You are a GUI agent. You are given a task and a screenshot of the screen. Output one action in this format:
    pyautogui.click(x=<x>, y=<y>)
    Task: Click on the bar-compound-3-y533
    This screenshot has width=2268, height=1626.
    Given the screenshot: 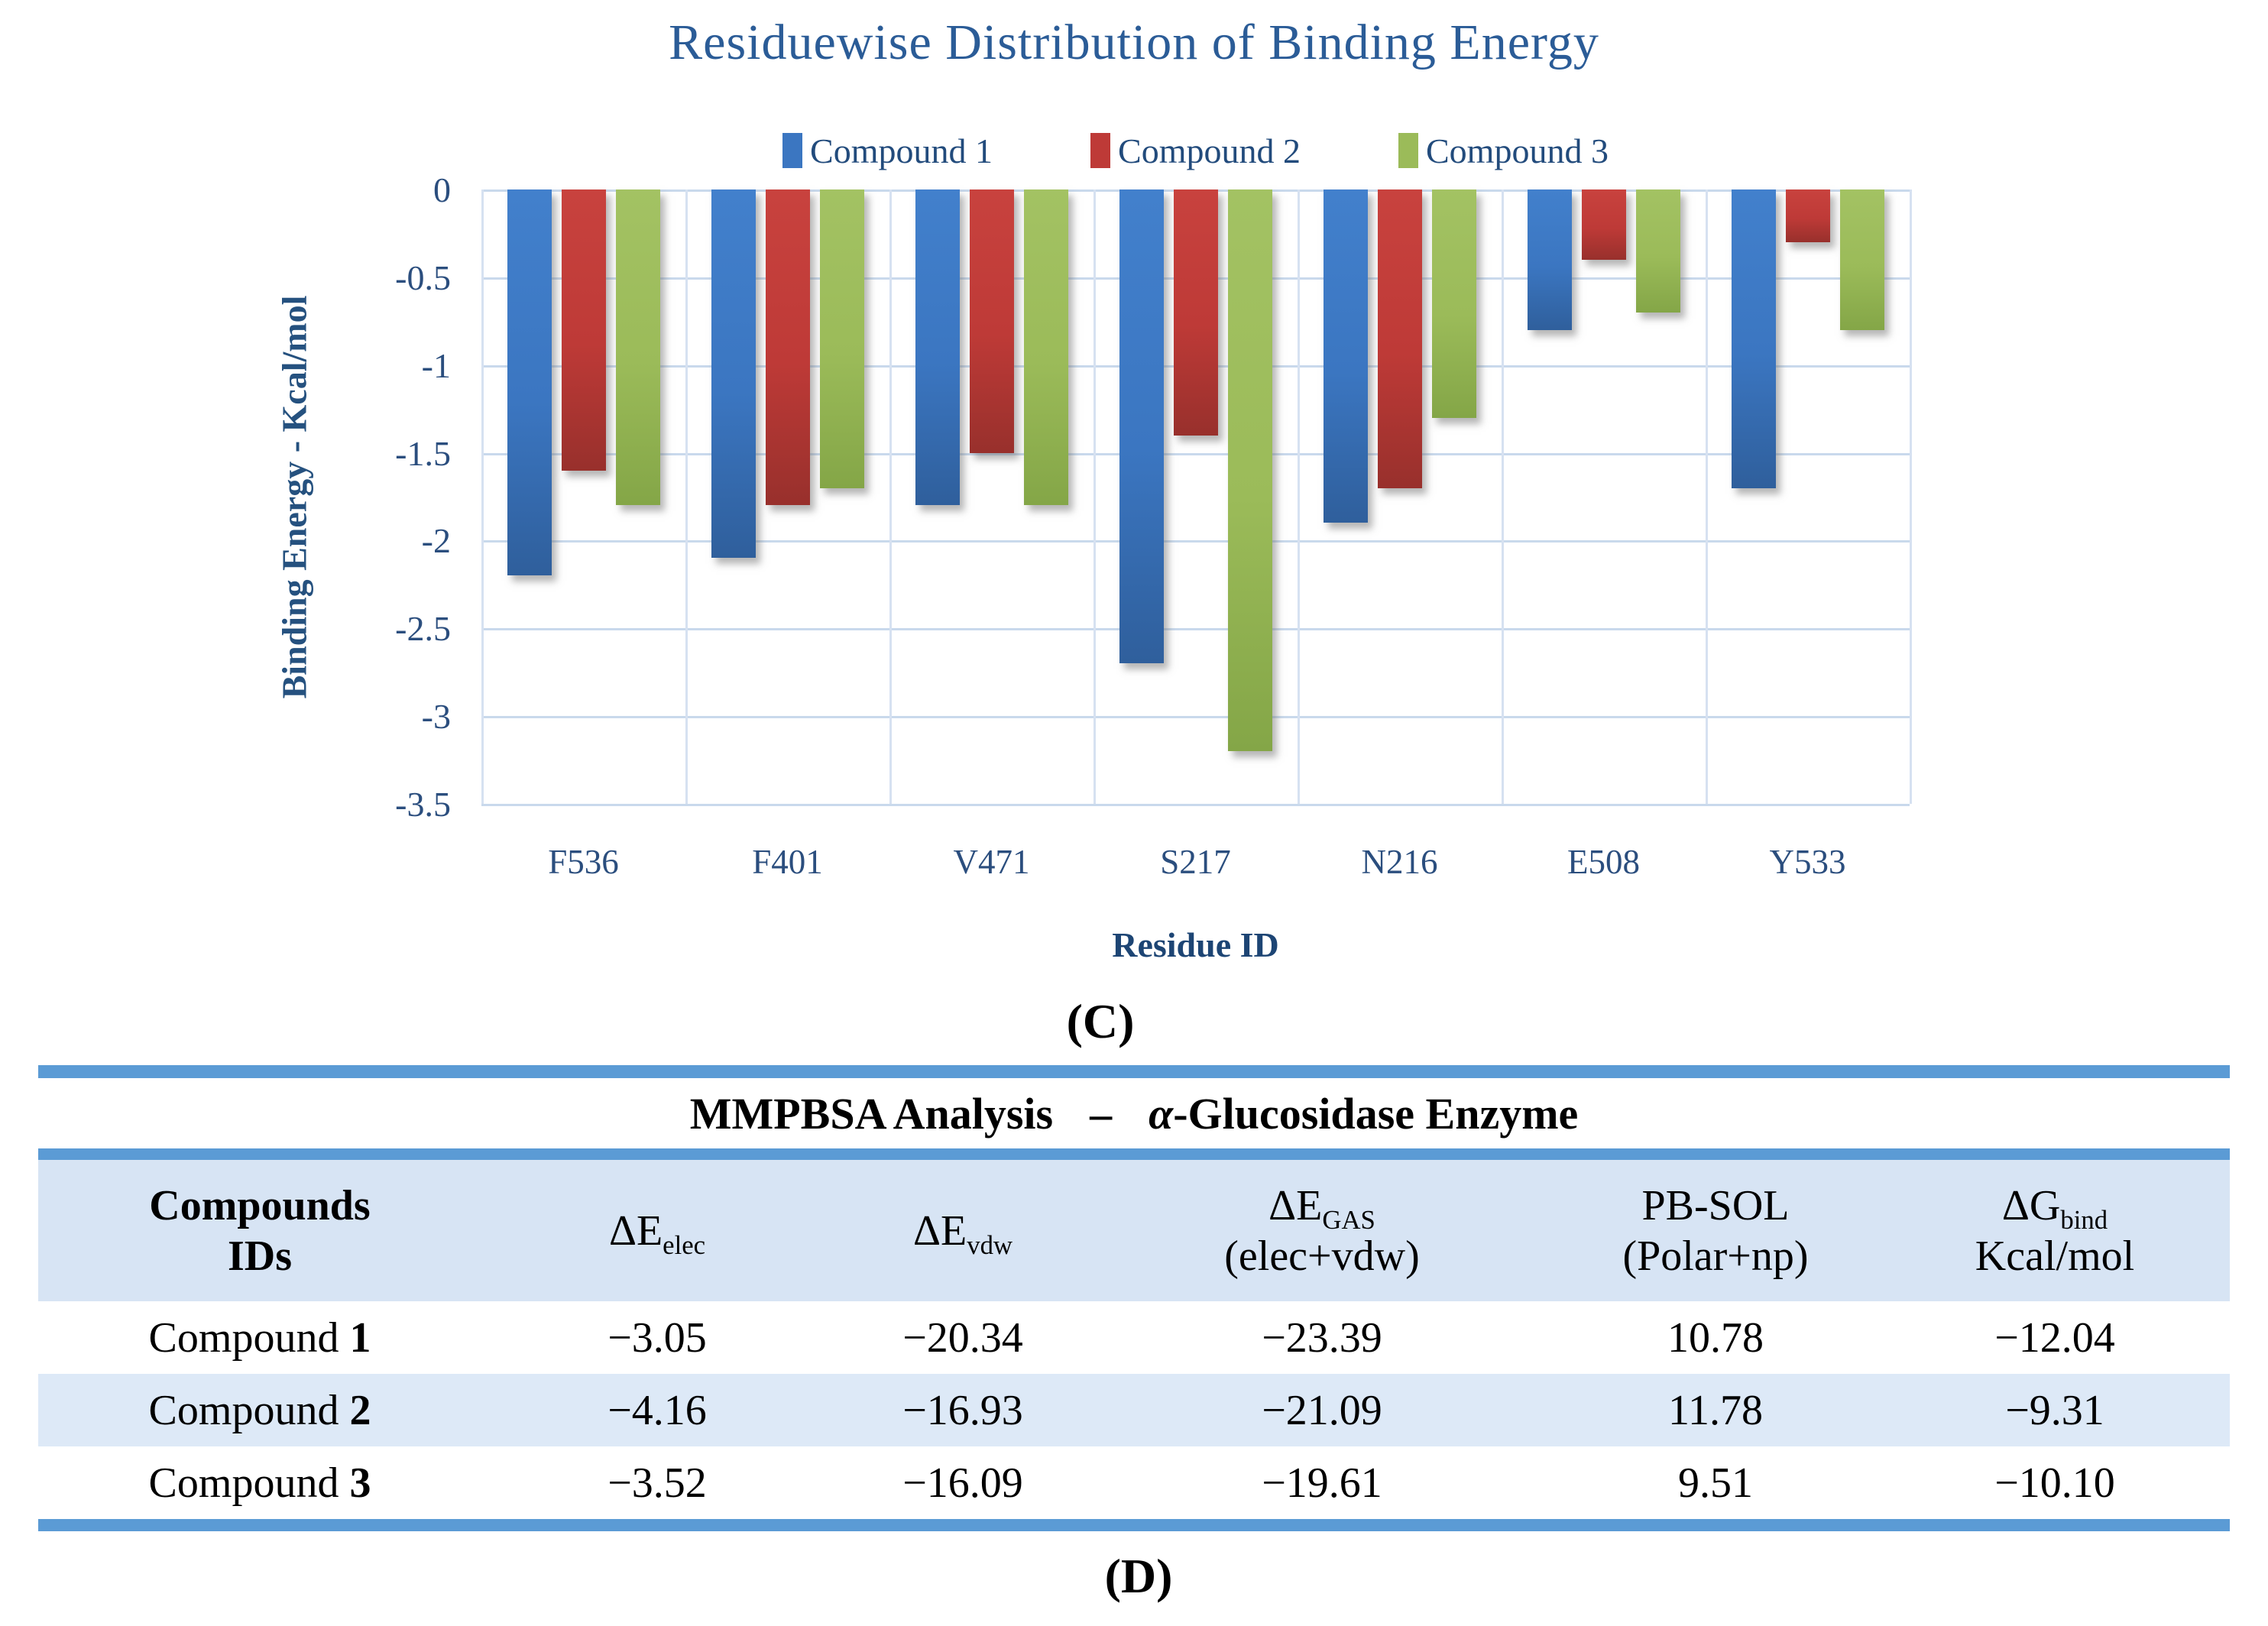 What is the action you would take?
    pyautogui.click(x=1861, y=259)
    